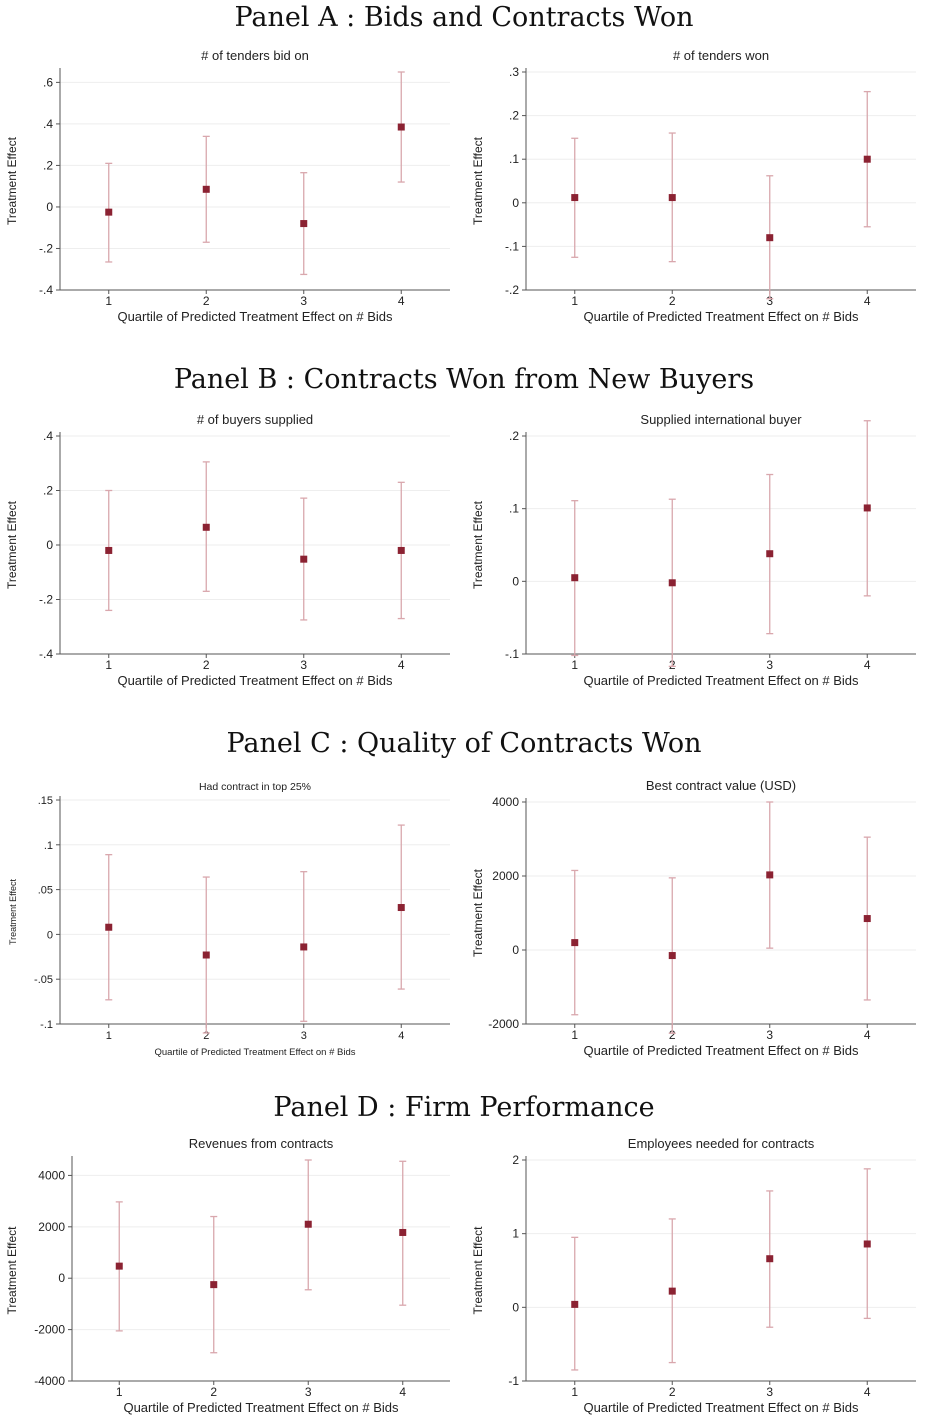  What do you see at coordinates (45, 801) in the screenshot?
I see `y-tick-label: .15` at bounding box center [45, 801].